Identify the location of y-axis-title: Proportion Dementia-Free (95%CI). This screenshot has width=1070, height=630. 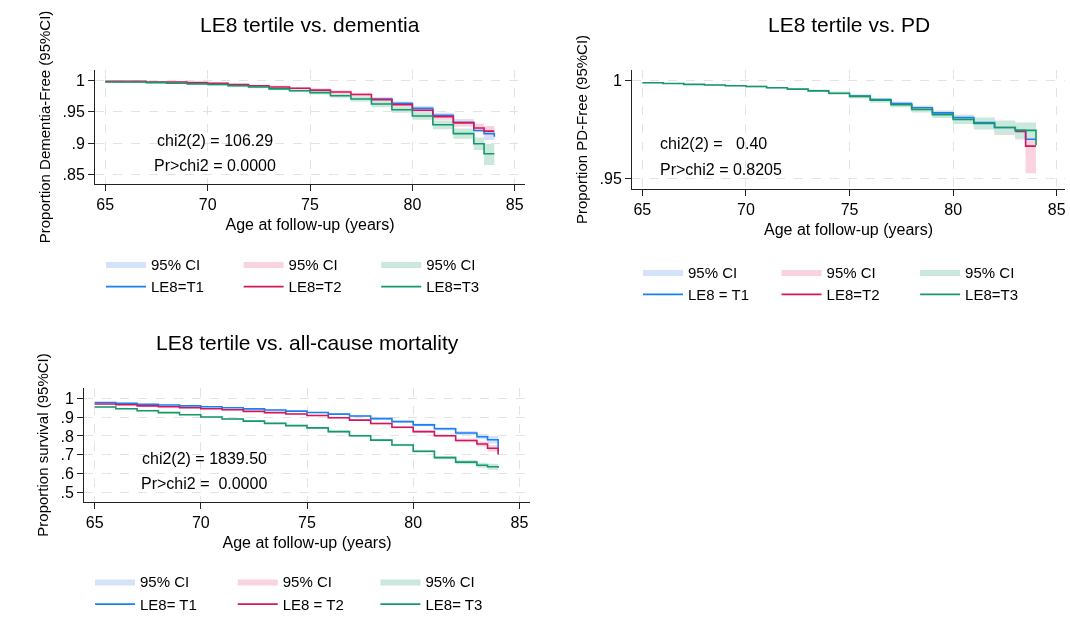
(44, 127).